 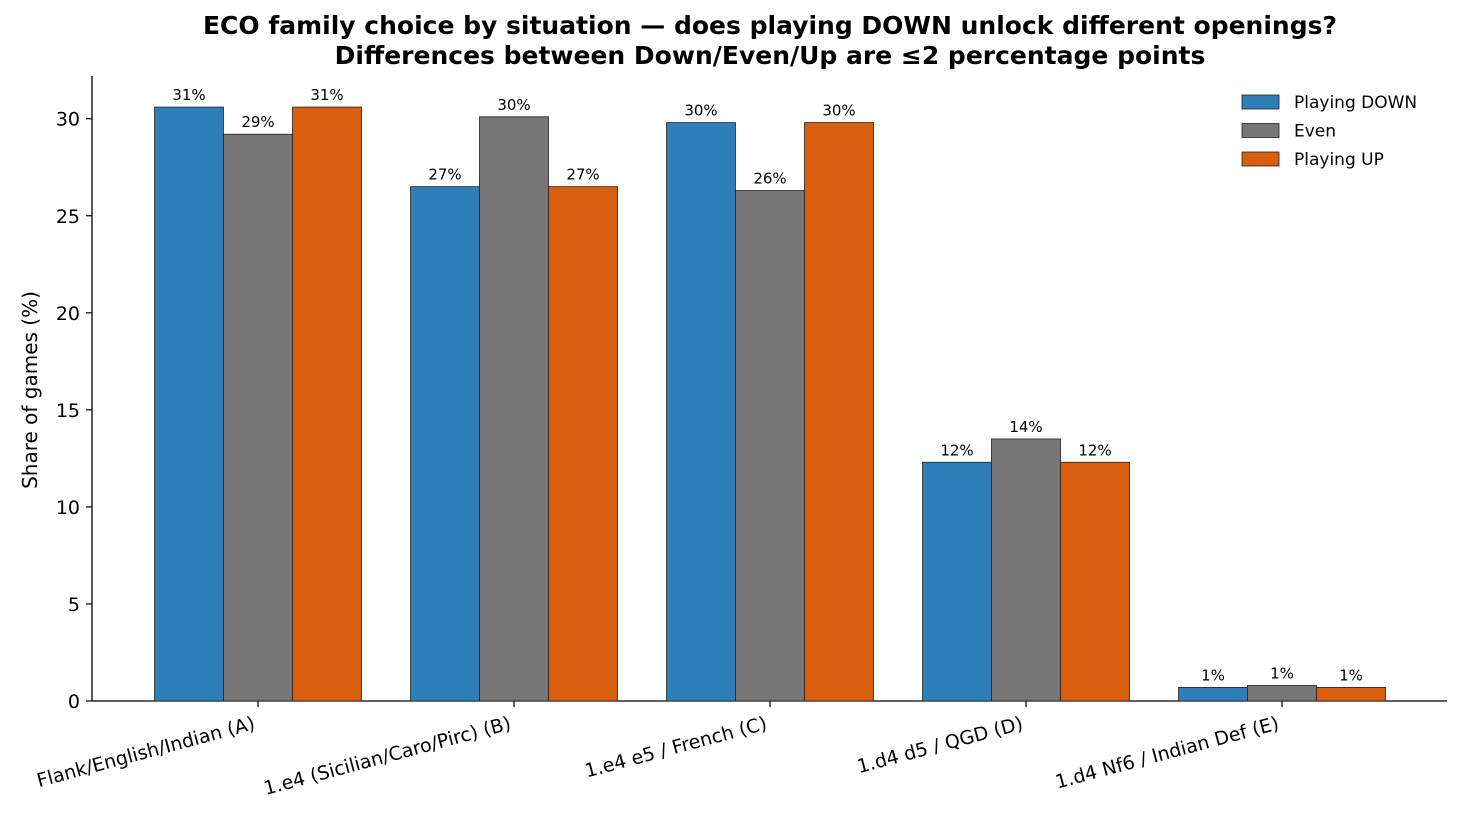 What do you see at coordinates (1355, 103) in the screenshot?
I see `legend-label: Playing DOWN` at bounding box center [1355, 103].